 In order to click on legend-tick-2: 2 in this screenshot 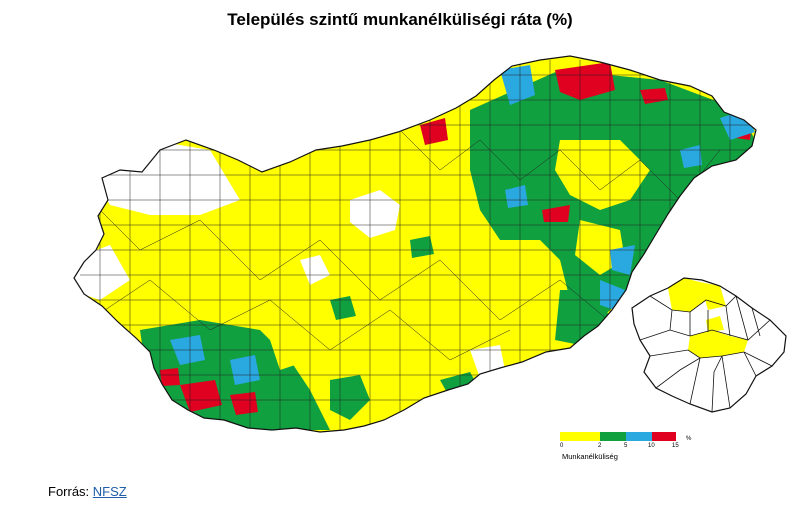, I will do `click(600, 446)`.